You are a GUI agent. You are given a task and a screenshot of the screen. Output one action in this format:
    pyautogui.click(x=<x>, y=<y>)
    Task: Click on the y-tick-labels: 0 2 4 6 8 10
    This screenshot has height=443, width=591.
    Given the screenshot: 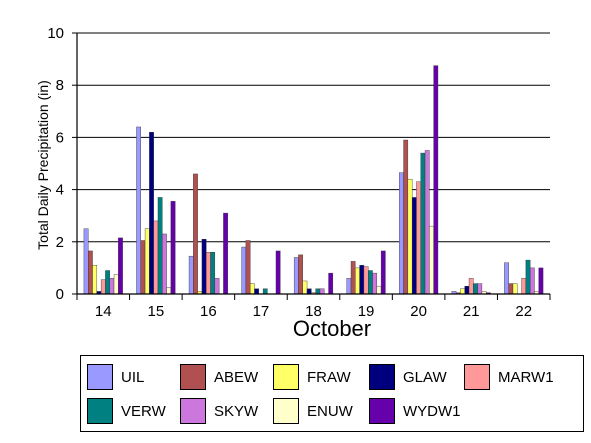 What is the action you would take?
    pyautogui.click(x=55, y=164)
    